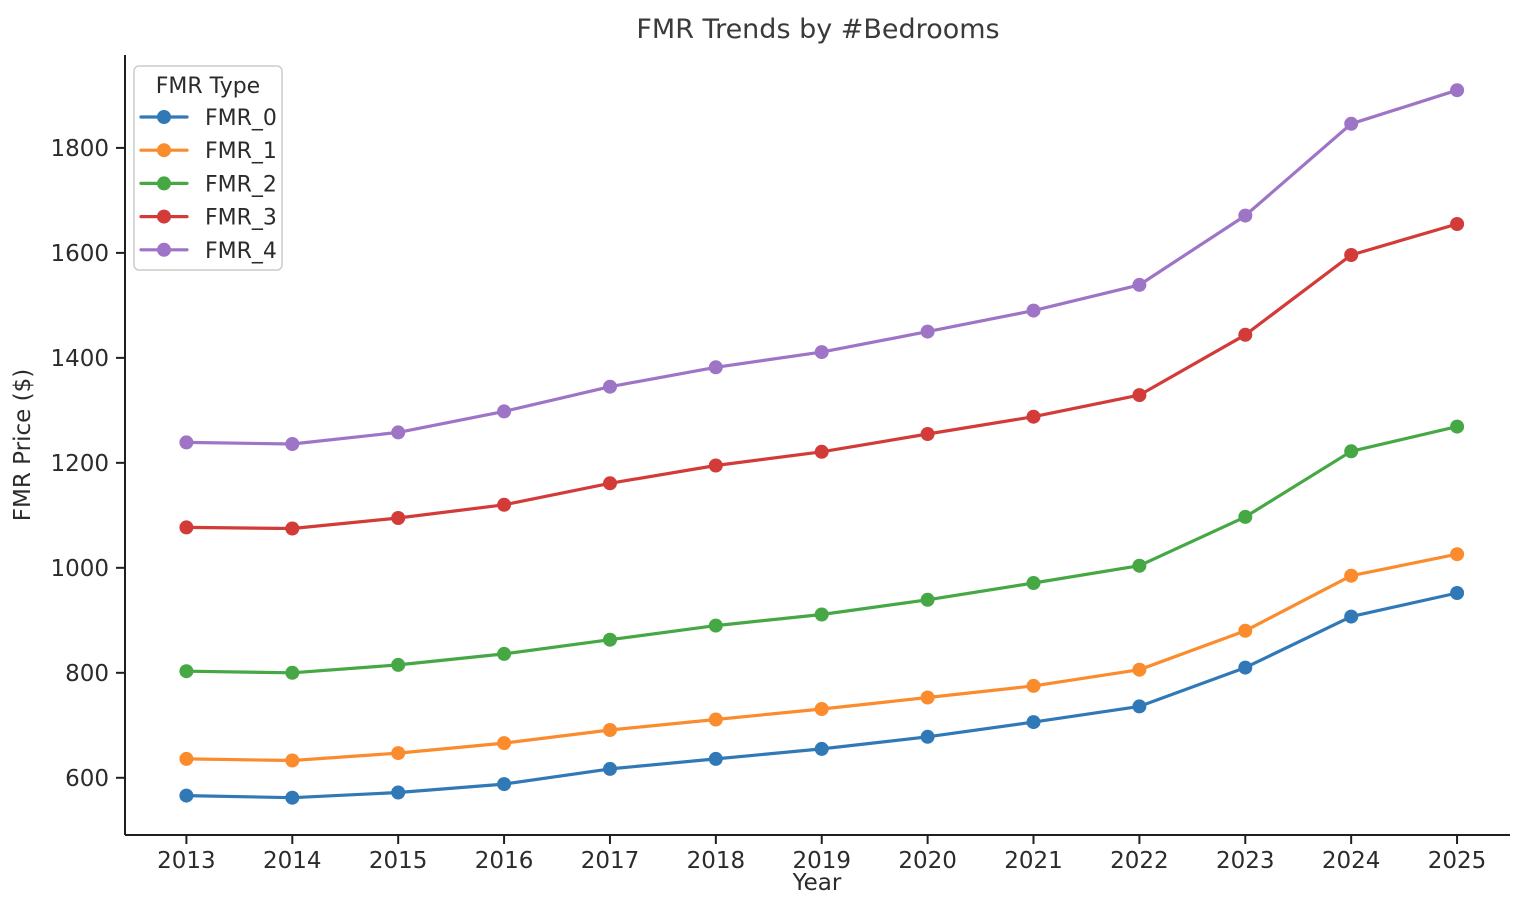 This screenshot has width=1536, height=916. What do you see at coordinates (716, 861) in the screenshot?
I see `x-tick-label: 2018` at bounding box center [716, 861].